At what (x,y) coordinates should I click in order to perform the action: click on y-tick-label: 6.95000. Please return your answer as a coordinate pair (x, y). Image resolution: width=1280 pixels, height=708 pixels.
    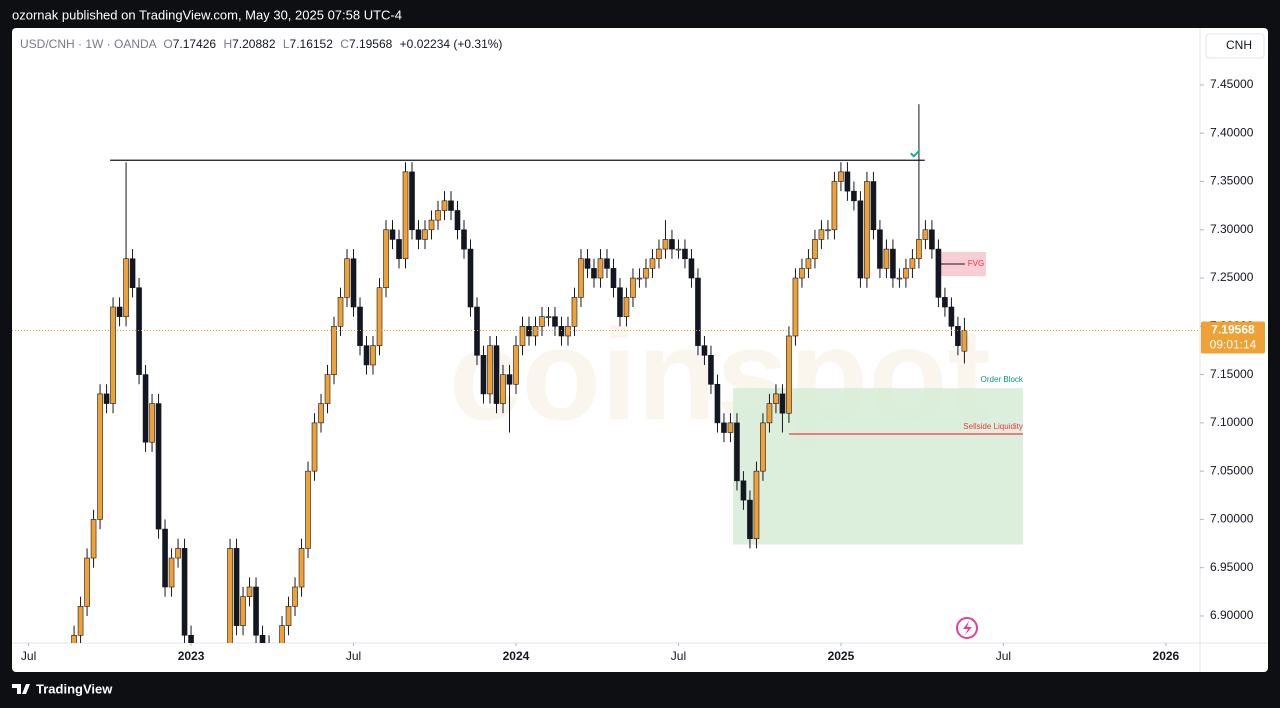
    Looking at the image, I should click on (1232, 567).